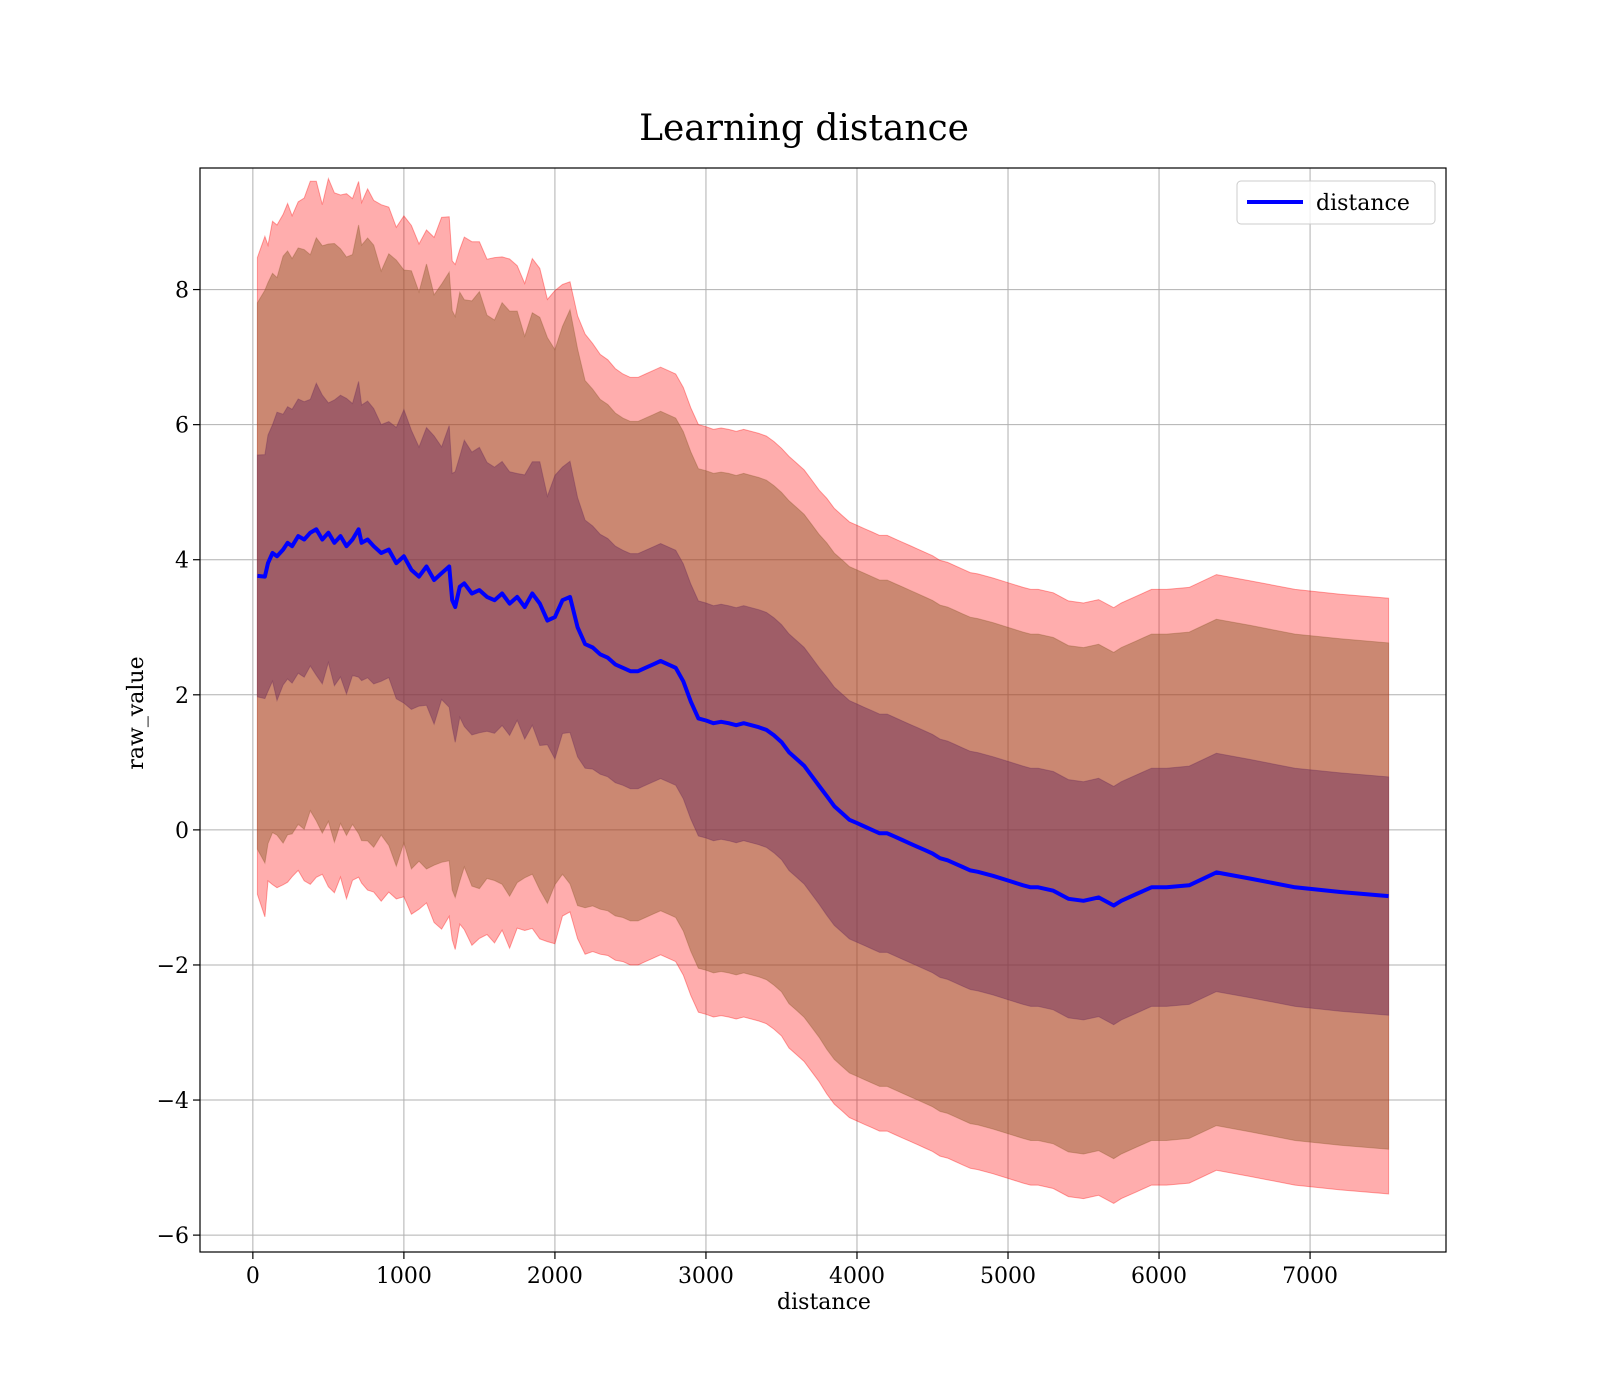  What do you see at coordinates (253, 1276) in the screenshot?
I see `x-tick-label-0: 0` at bounding box center [253, 1276].